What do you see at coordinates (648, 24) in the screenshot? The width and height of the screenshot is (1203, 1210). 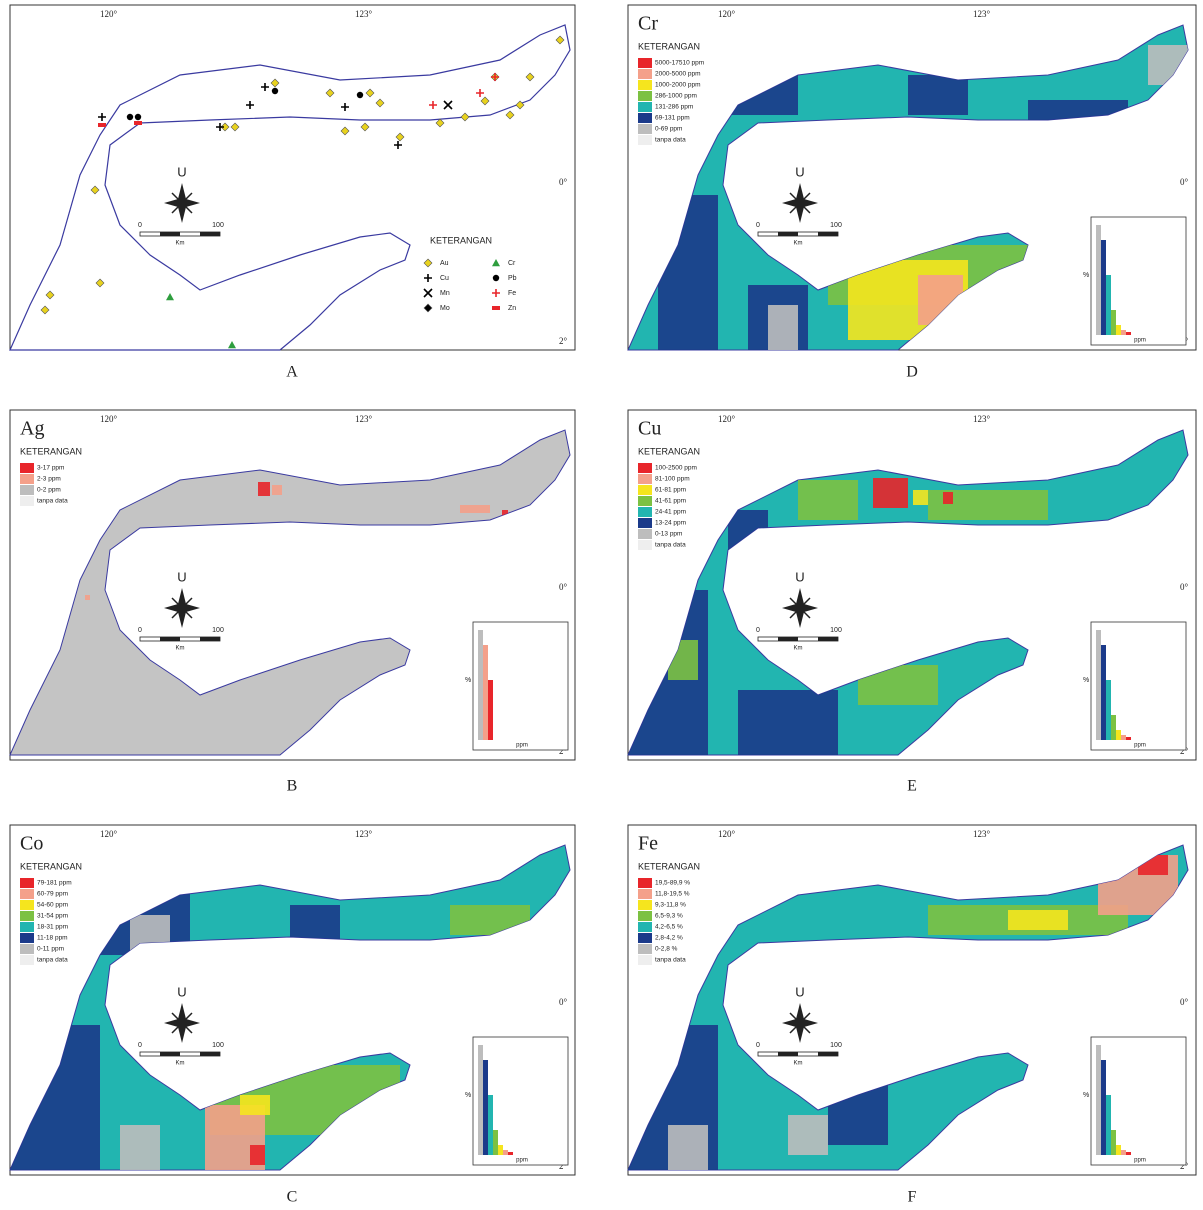 I see `element-title: Cr` at bounding box center [648, 24].